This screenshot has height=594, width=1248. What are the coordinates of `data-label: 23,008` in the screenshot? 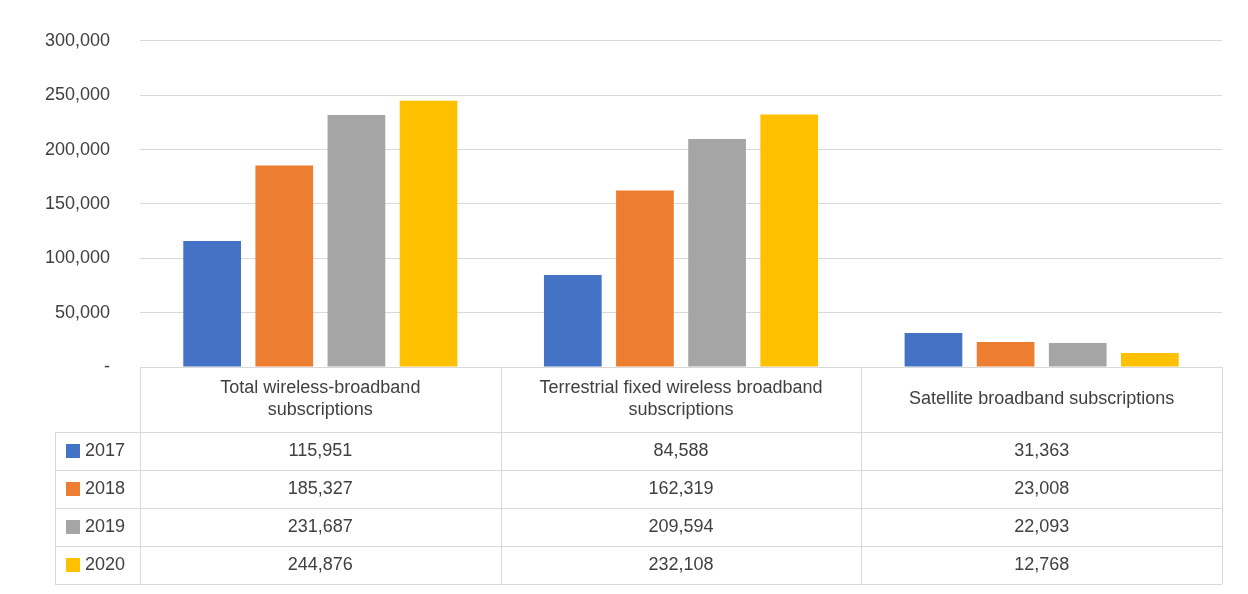 It's located at (1042, 487).